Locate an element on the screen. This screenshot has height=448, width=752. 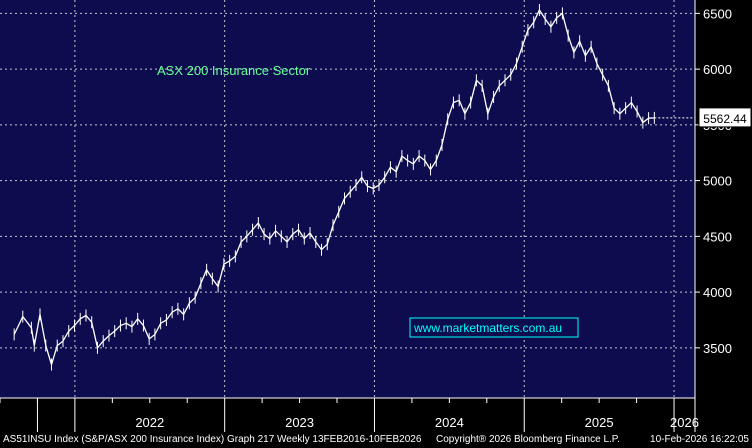
last-value-badge is located at coordinates (725, 117).